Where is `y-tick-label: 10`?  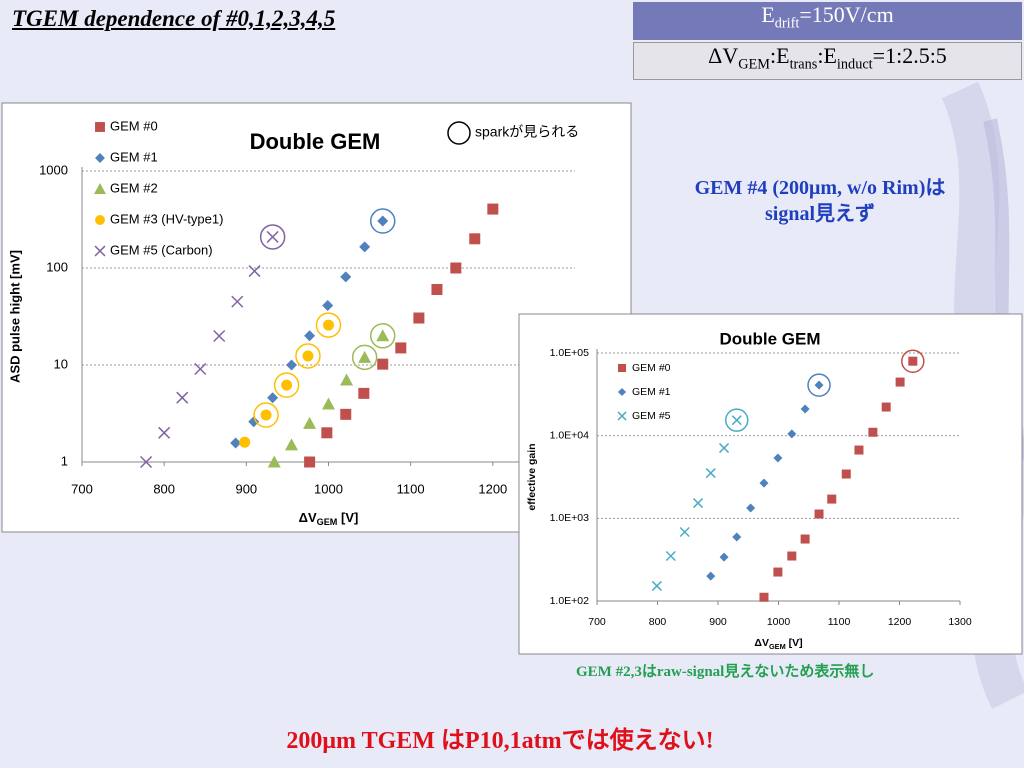 y-tick-label: 10 is located at coordinates (61, 363).